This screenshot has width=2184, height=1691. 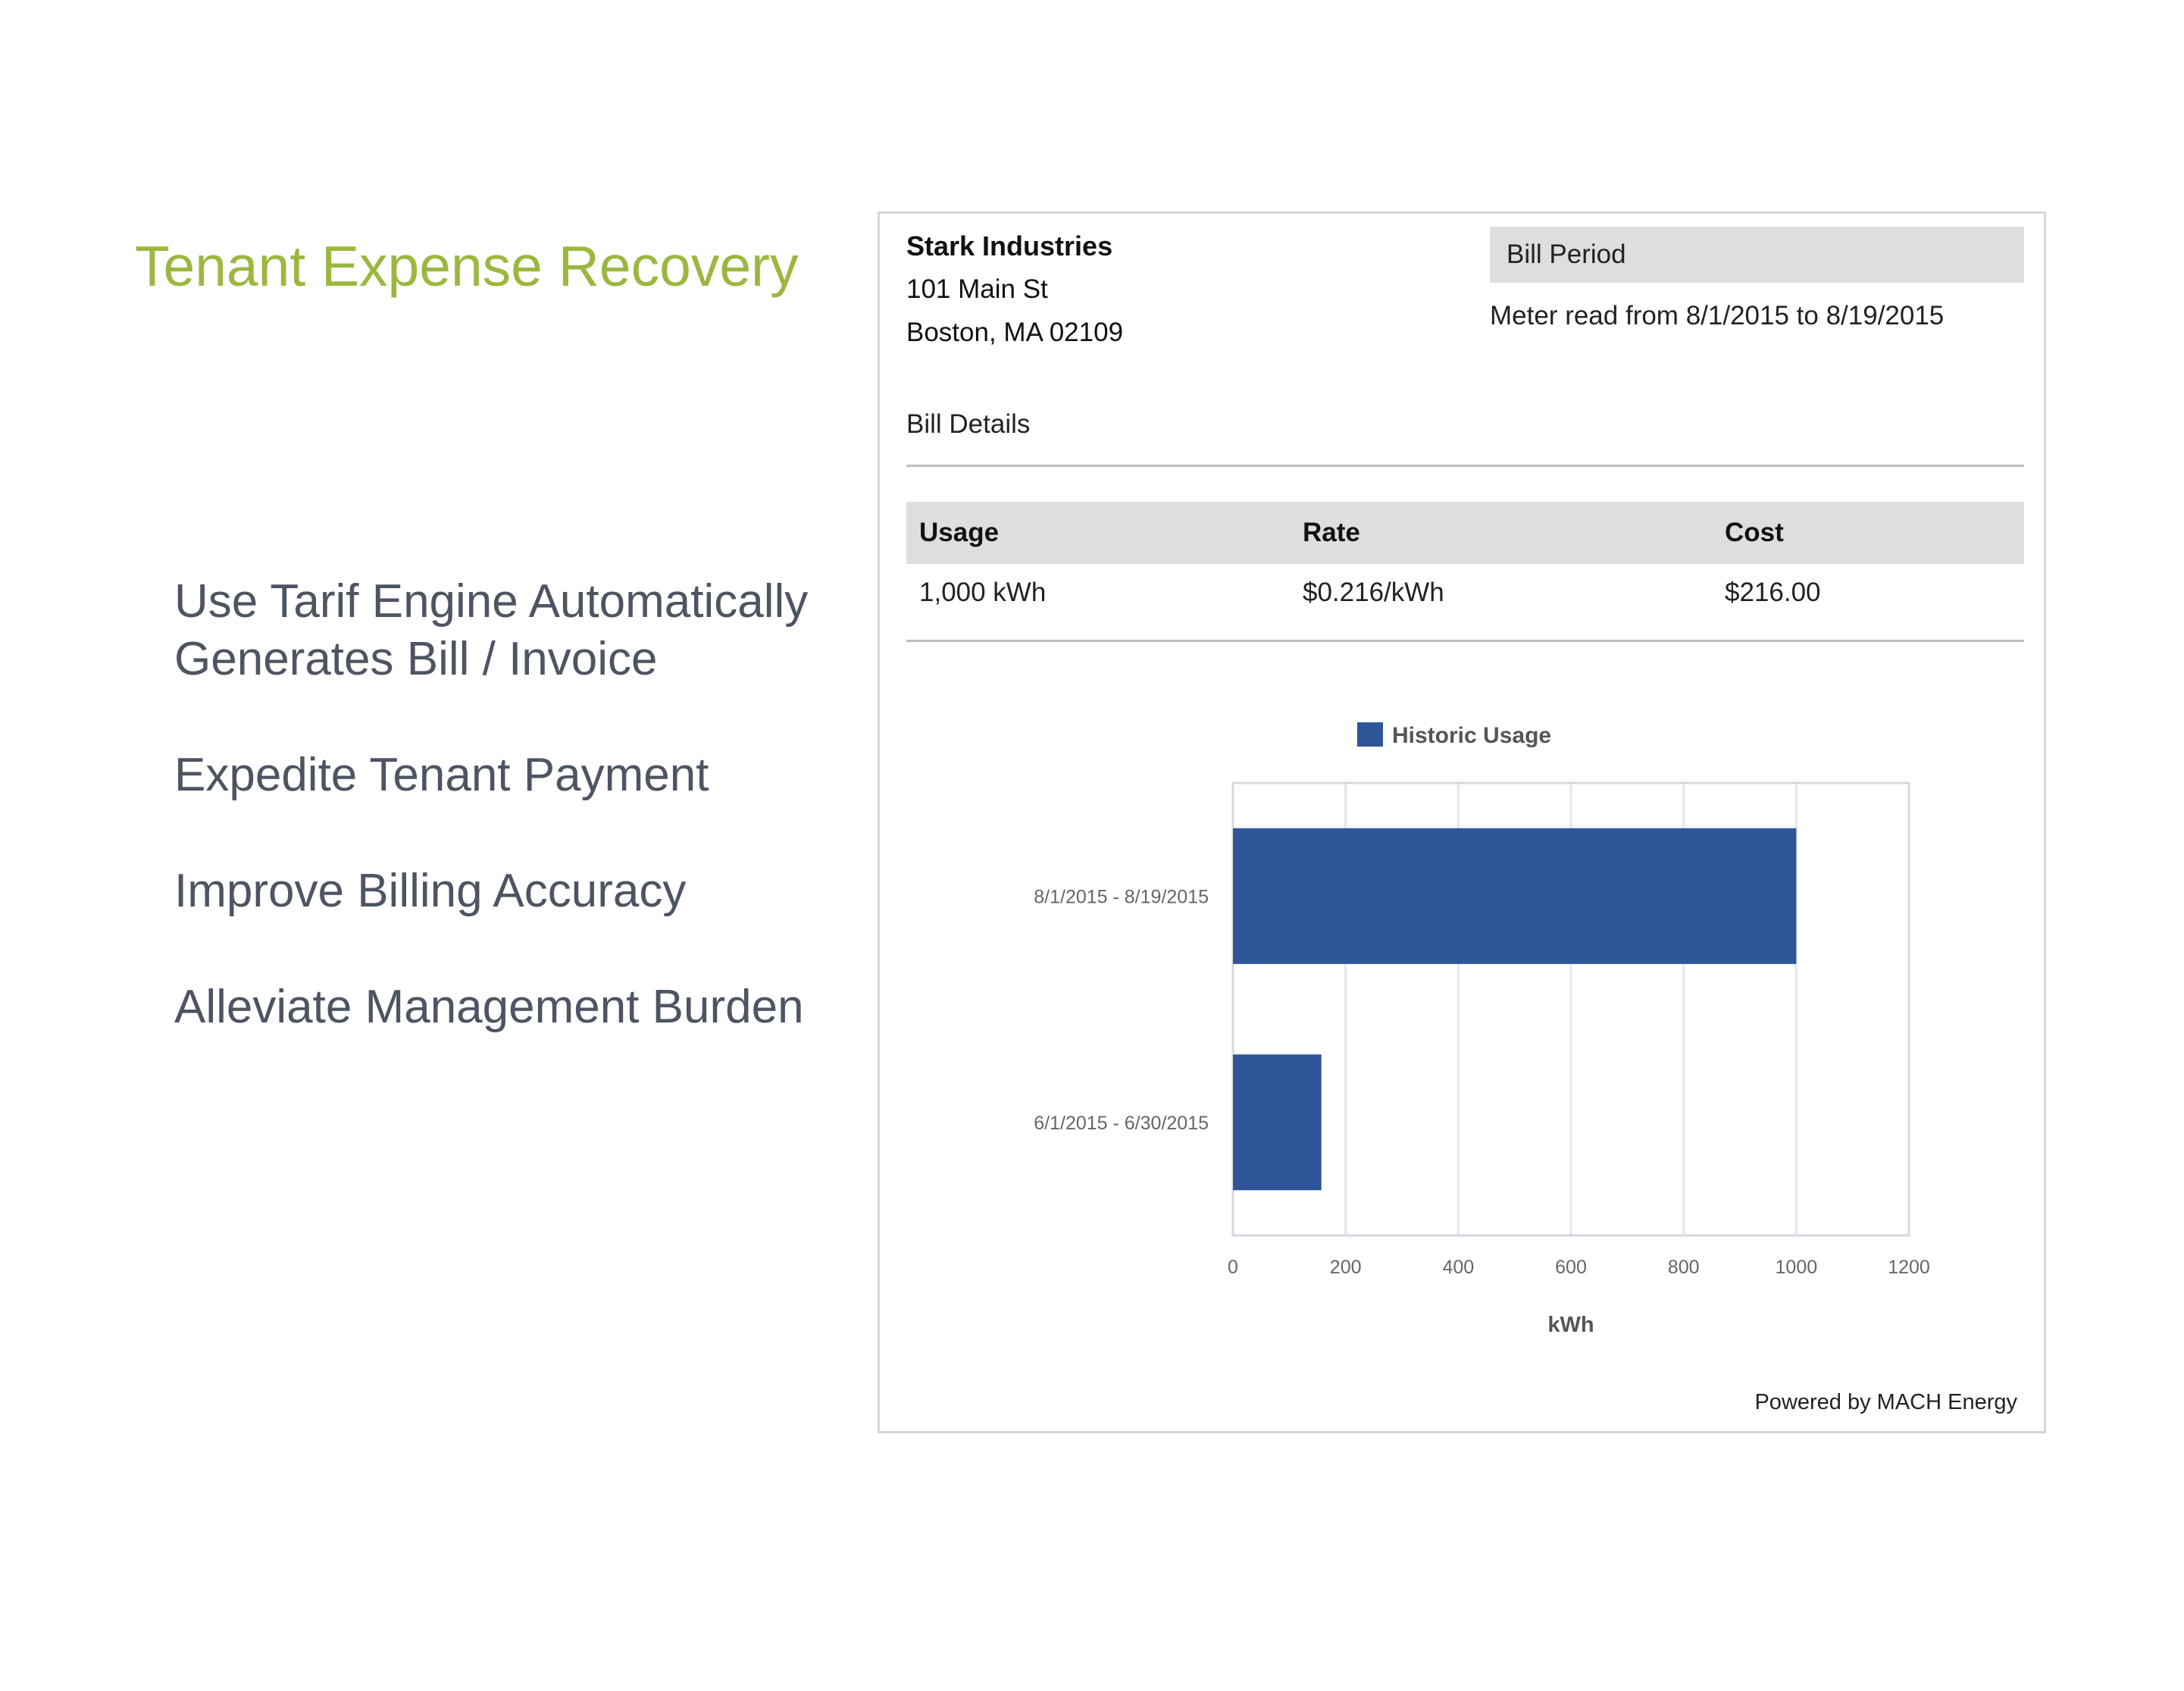 What do you see at coordinates (430, 891) in the screenshot?
I see `feature-billing-accuracy: Improve Billing Accuracy` at bounding box center [430, 891].